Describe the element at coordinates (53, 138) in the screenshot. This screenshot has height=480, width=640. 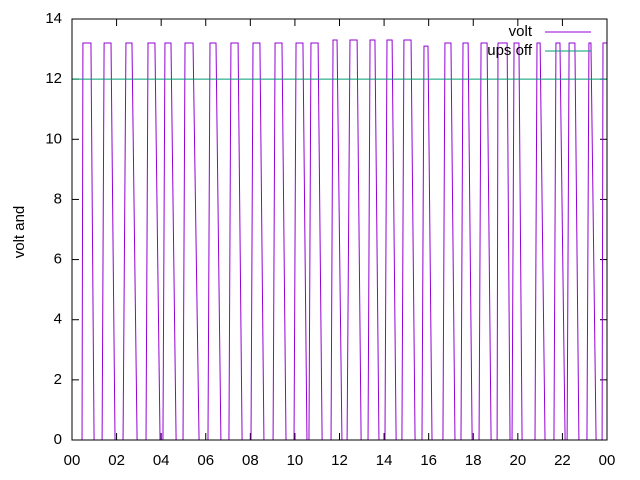
I see `y-tick-label: 10` at that location.